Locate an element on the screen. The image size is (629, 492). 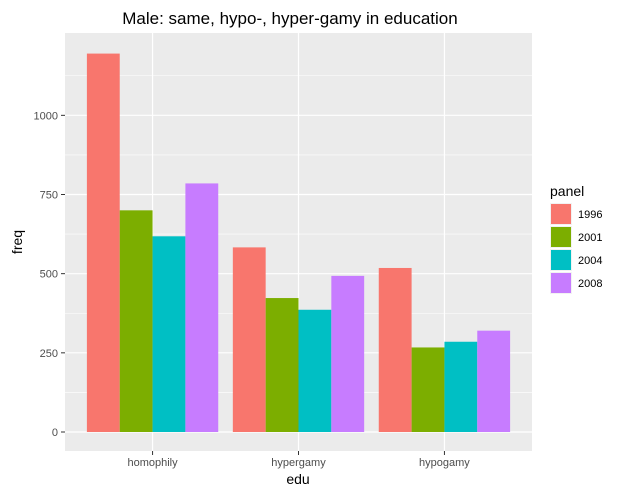
y-tick-label: 500 is located at coordinates (49, 275).